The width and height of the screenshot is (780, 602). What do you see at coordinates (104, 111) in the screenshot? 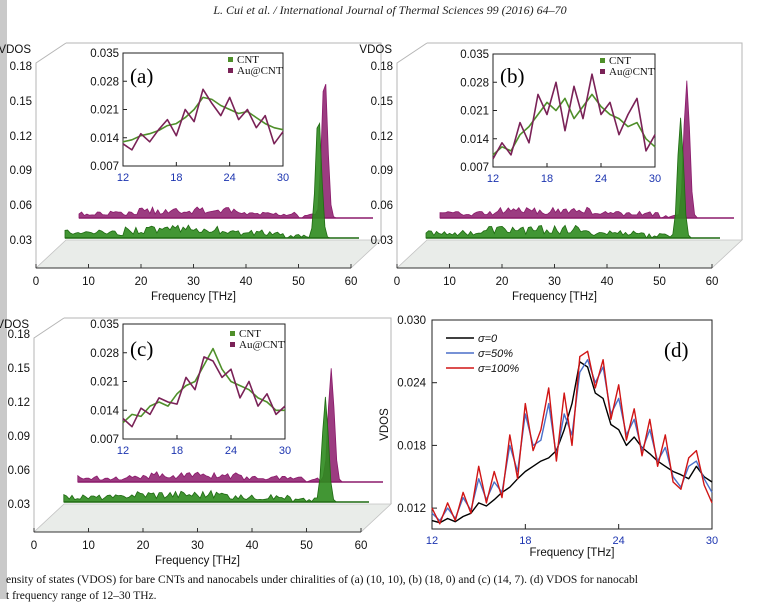
I see `a-inset-y-tick-label: 0.021` at bounding box center [104, 111].